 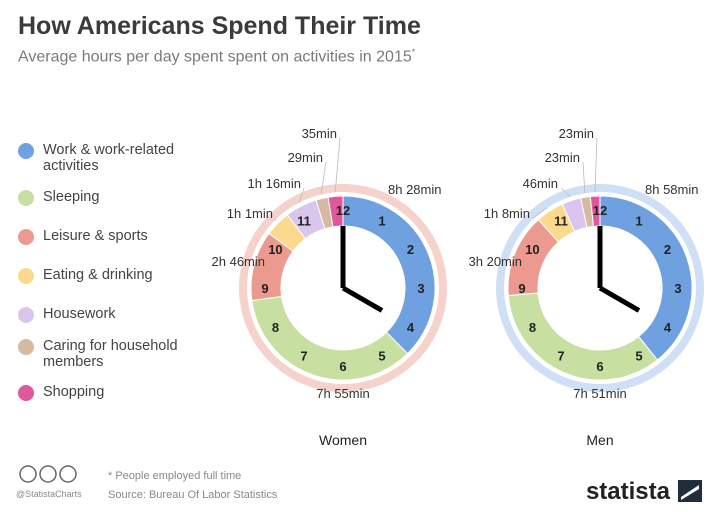 What do you see at coordinates (105, 392) in the screenshot?
I see `legend-entry: Shopping` at bounding box center [105, 392].